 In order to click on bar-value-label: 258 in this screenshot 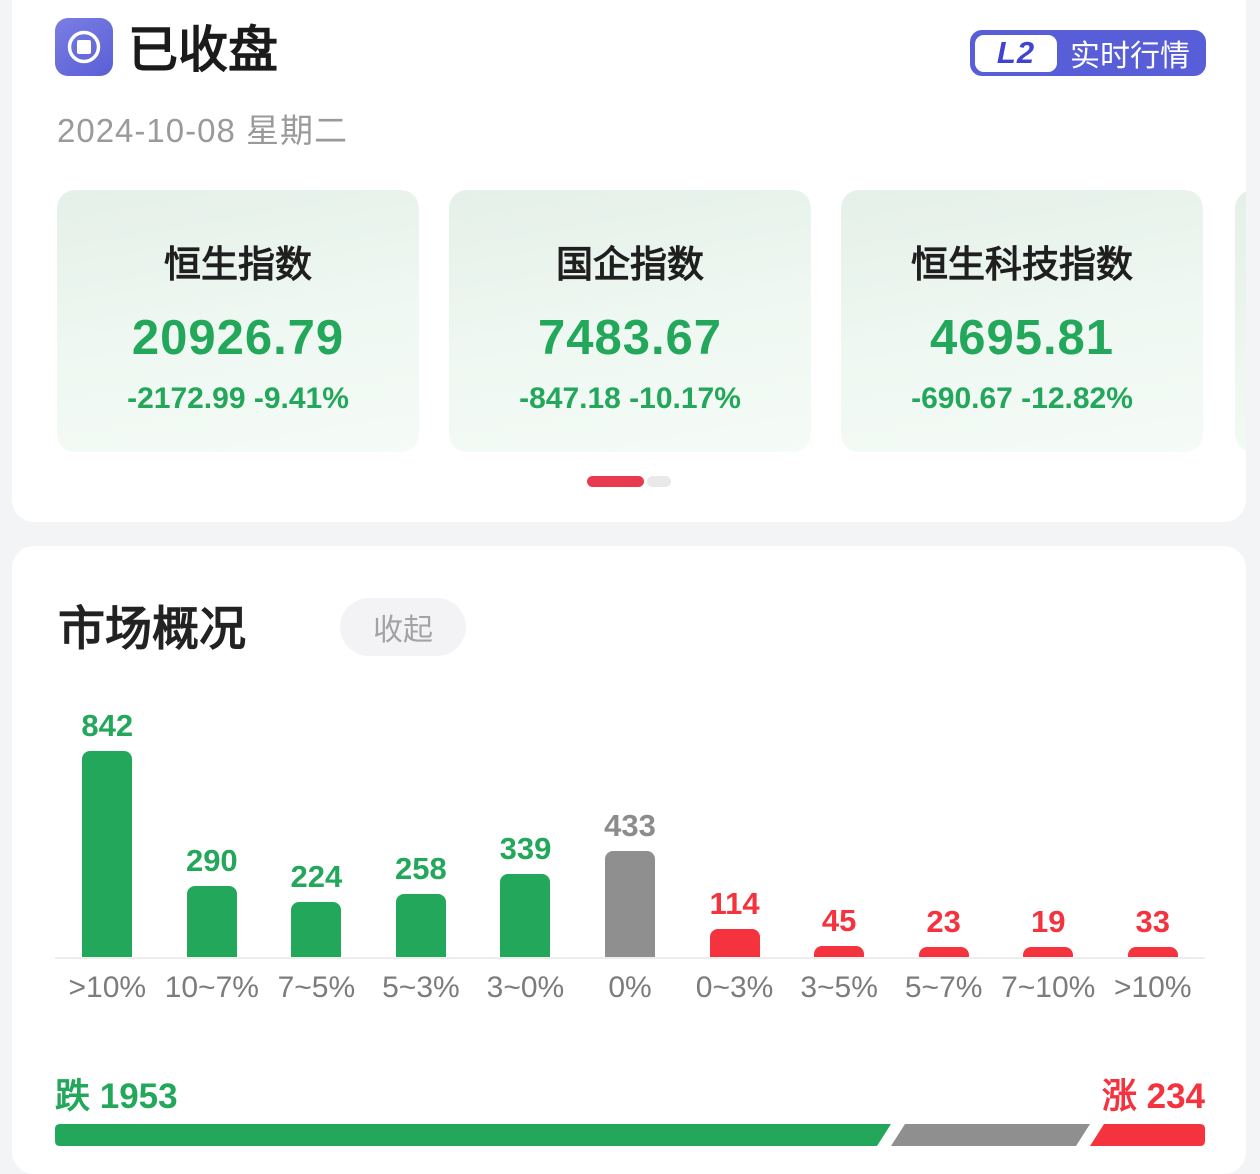, I will do `click(421, 868)`.